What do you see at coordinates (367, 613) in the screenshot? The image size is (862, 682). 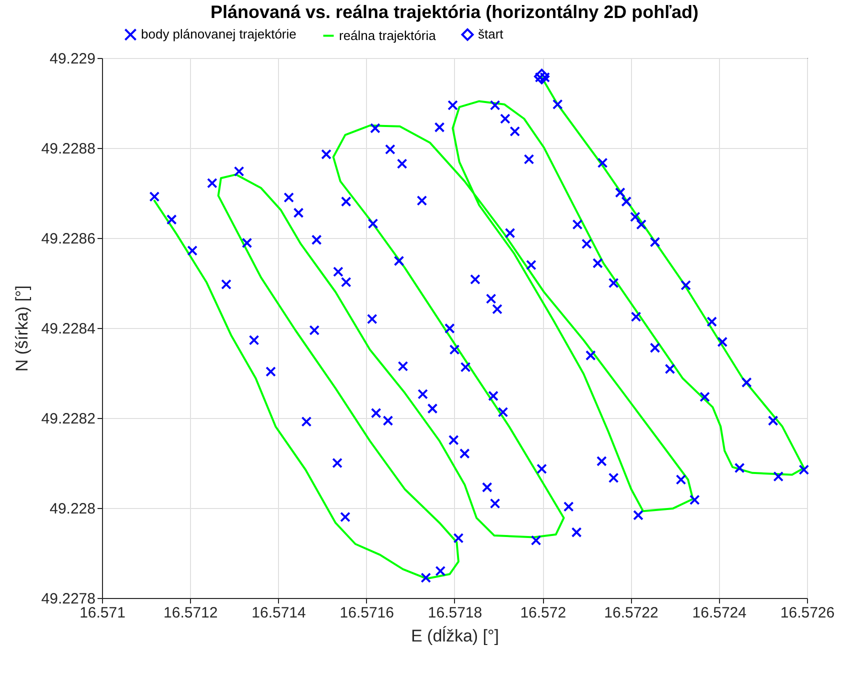 I see `x-tick-label: 16.5716` at bounding box center [367, 613].